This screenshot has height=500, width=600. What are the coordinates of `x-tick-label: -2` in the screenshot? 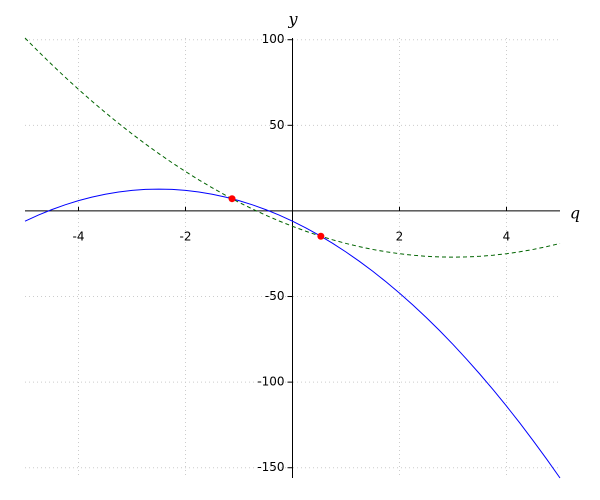 It's located at (186, 236).